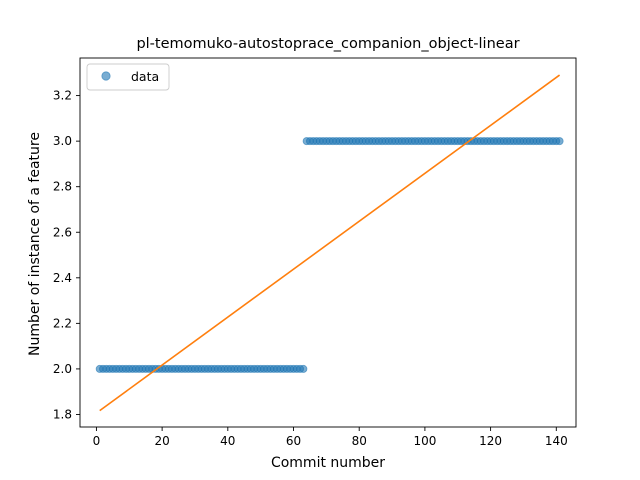 This screenshot has width=640, height=480. What do you see at coordinates (556, 441) in the screenshot?
I see `x-tick-label: 140` at bounding box center [556, 441].